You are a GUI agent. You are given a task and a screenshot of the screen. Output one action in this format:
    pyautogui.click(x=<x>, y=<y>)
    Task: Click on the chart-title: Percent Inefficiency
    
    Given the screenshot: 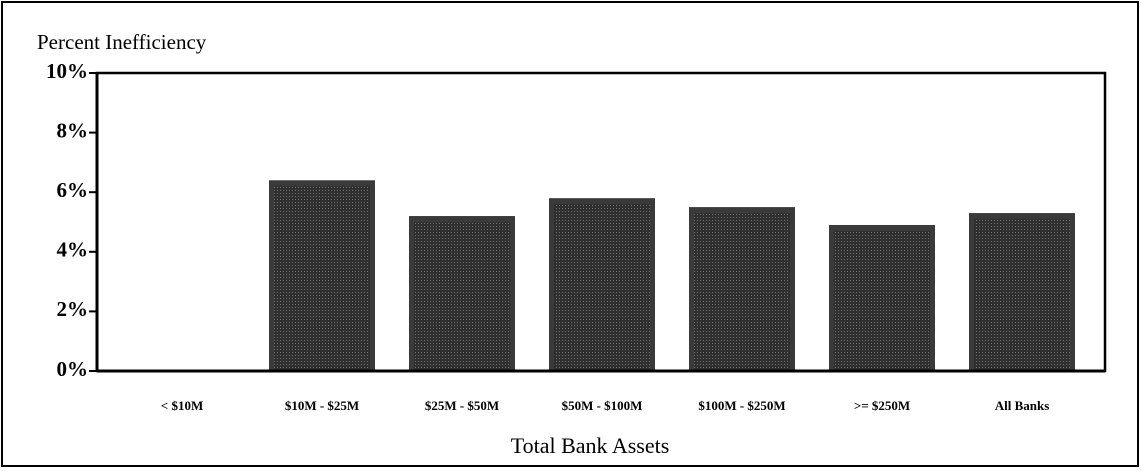 What is the action you would take?
    pyautogui.click(x=122, y=42)
    